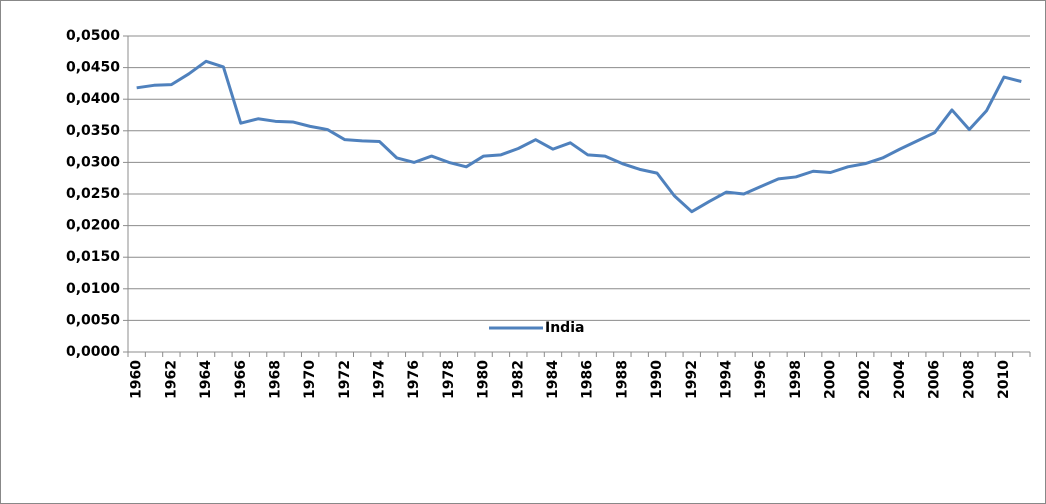 The image size is (1046, 504). Describe the element at coordinates (761, 379) in the screenshot. I see `x-tick-label: 1996` at that location.